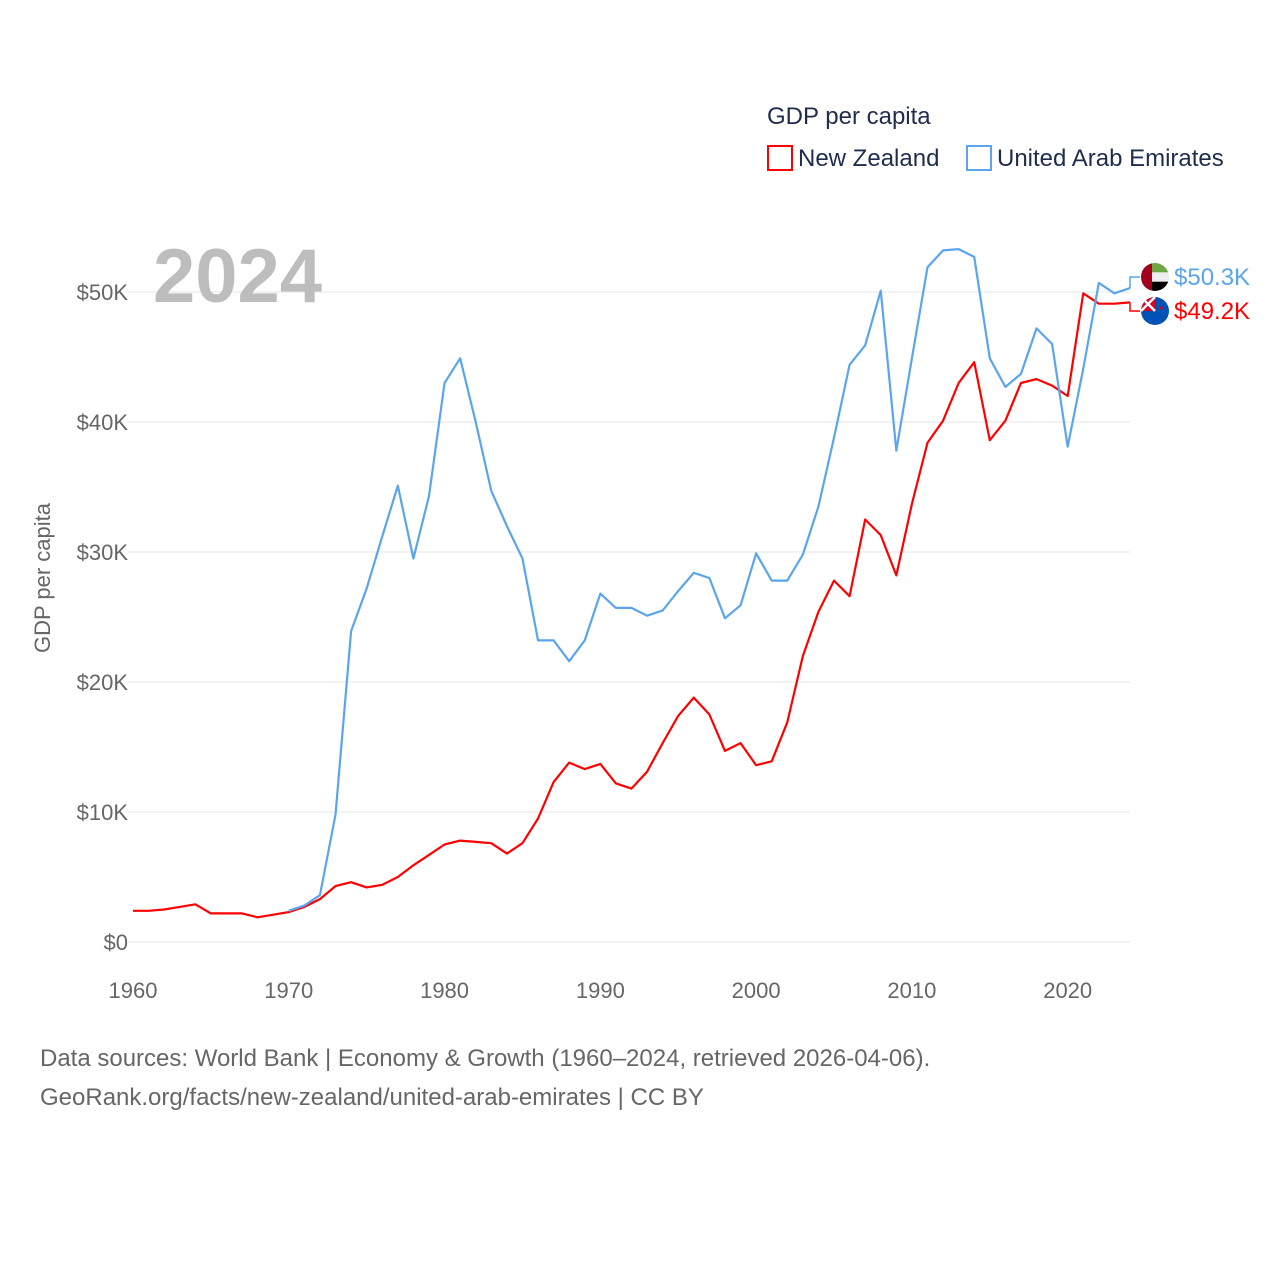 Image resolution: width=1280 pixels, height=1280 pixels. Describe the element at coordinates (444, 990) in the screenshot. I see `x-tick-label: 1980` at that location.